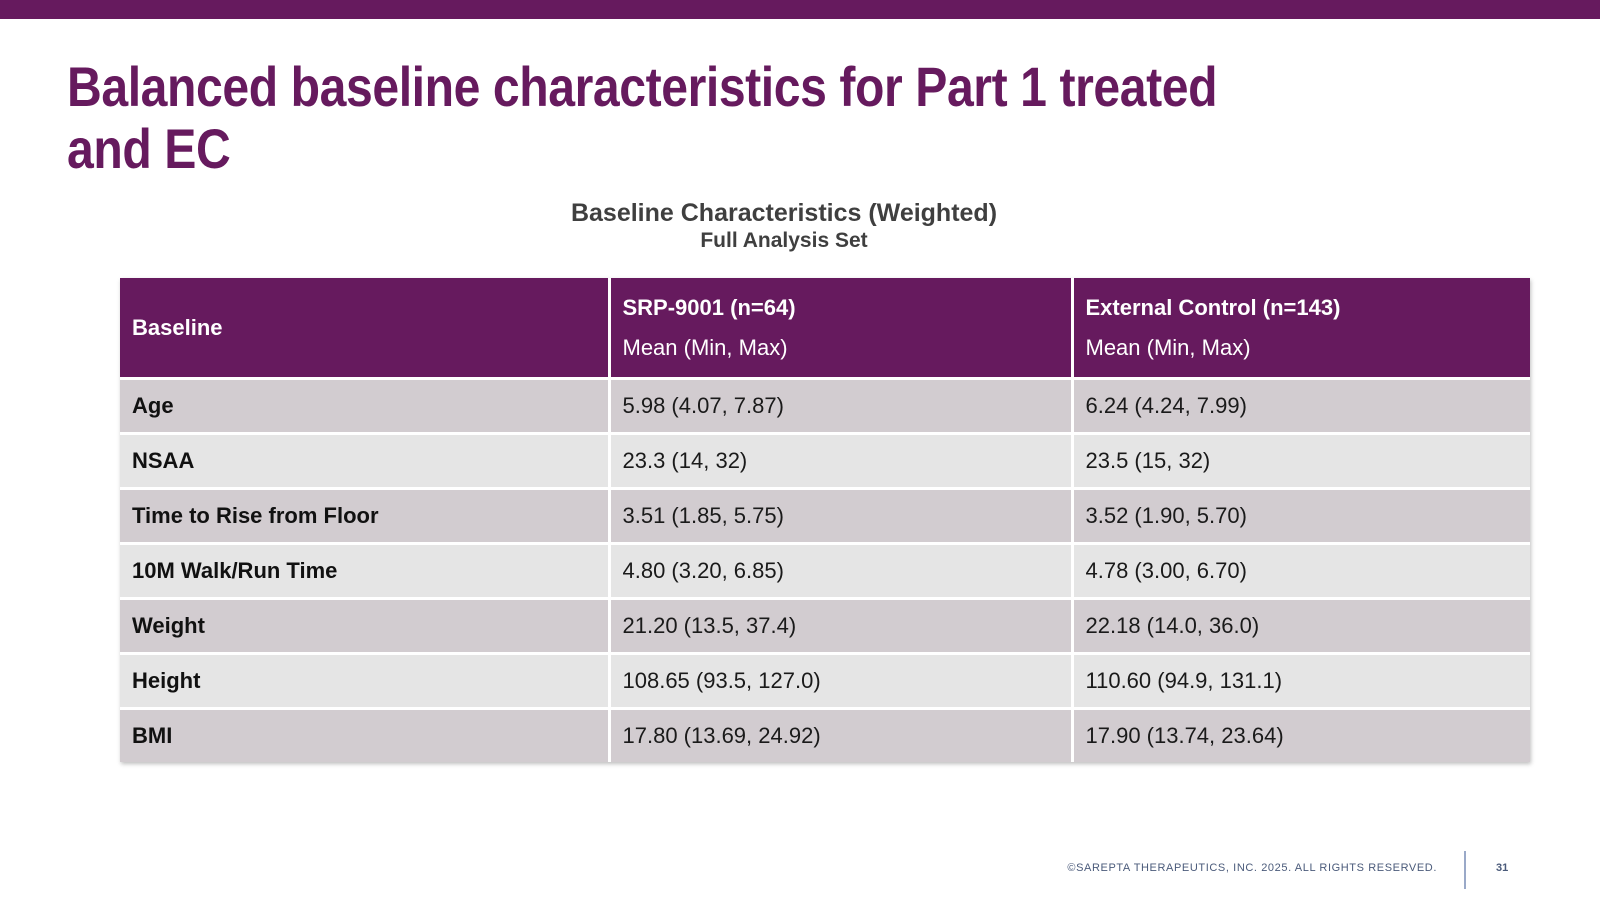 The width and height of the screenshot is (1600, 900). Describe the element at coordinates (841, 406) in the screenshot. I see `srp-value: 5.98 (4.07, 7.87)` at that location.